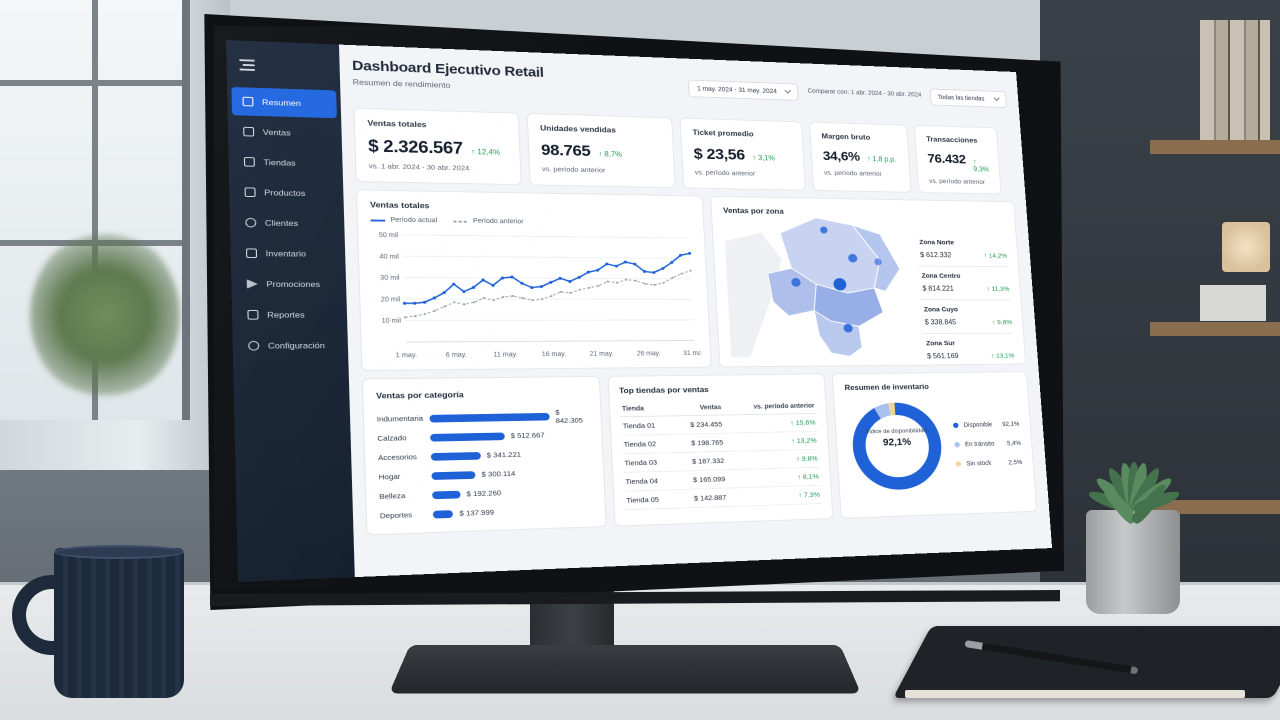 The height and width of the screenshot is (720, 1280). What do you see at coordinates (986, 443) in the screenshot?
I see `inventory-item-name: En tránsito` at bounding box center [986, 443].